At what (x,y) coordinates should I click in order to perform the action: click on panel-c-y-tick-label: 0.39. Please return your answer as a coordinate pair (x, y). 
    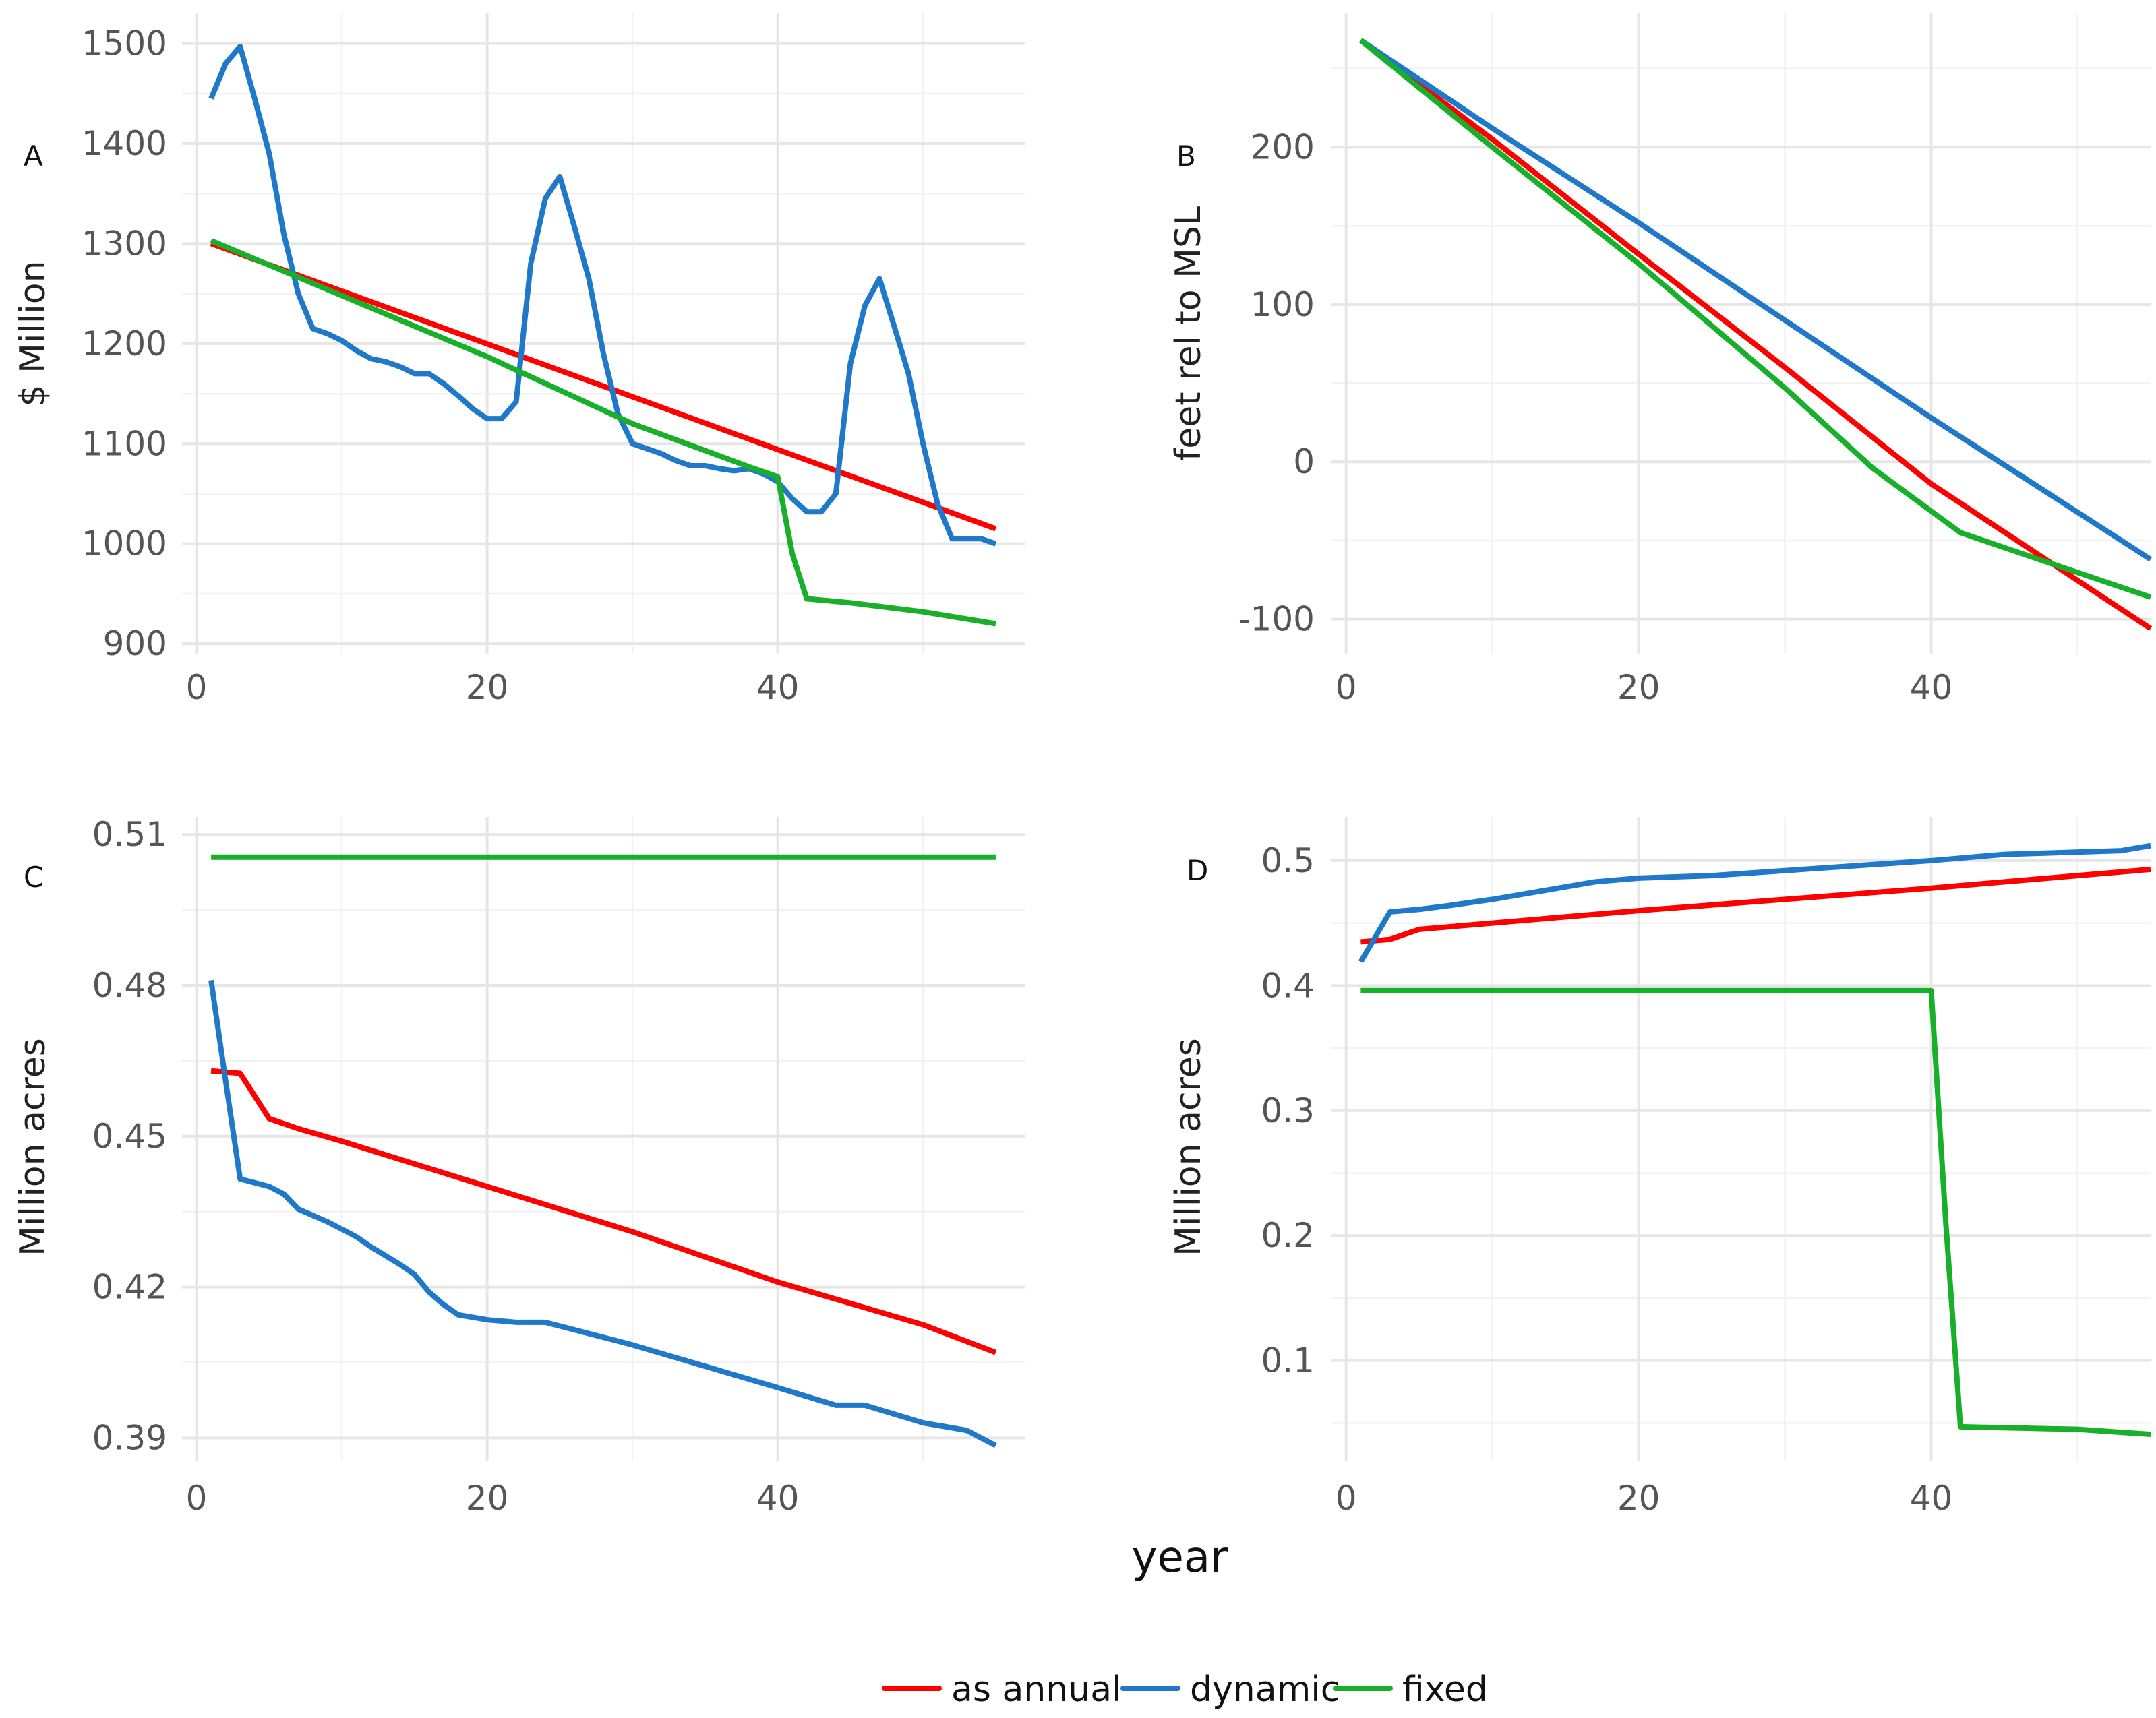
    Looking at the image, I should click on (129, 1437).